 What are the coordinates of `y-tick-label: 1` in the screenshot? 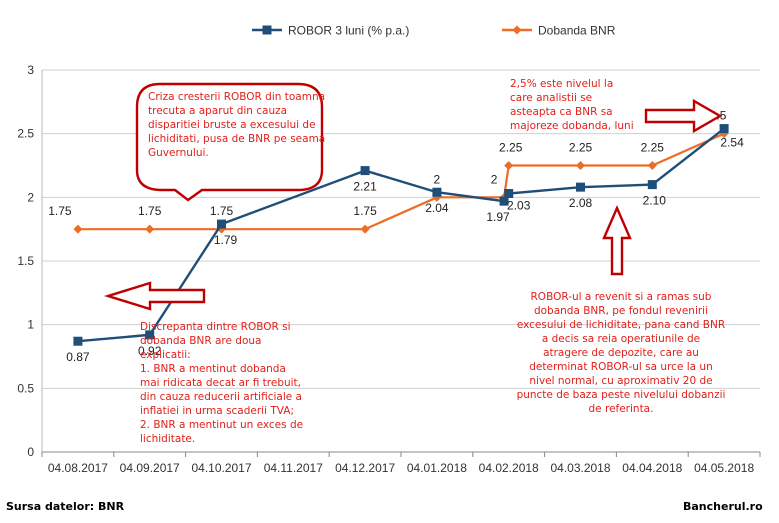 It's located at (30, 325).